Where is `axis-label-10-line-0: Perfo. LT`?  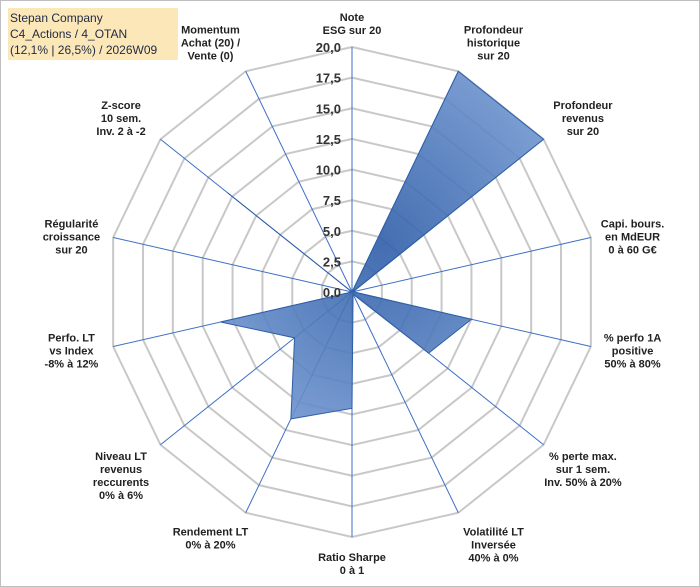
axis-label-10-line-0: Perfo. LT is located at coordinates (71, 339).